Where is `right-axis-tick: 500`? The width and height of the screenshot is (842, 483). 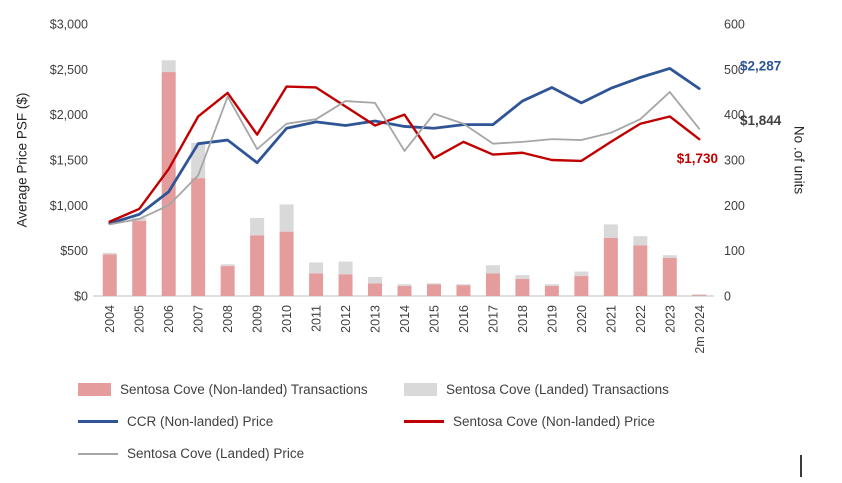 right-axis-tick: 500 is located at coordinates (734, 70).